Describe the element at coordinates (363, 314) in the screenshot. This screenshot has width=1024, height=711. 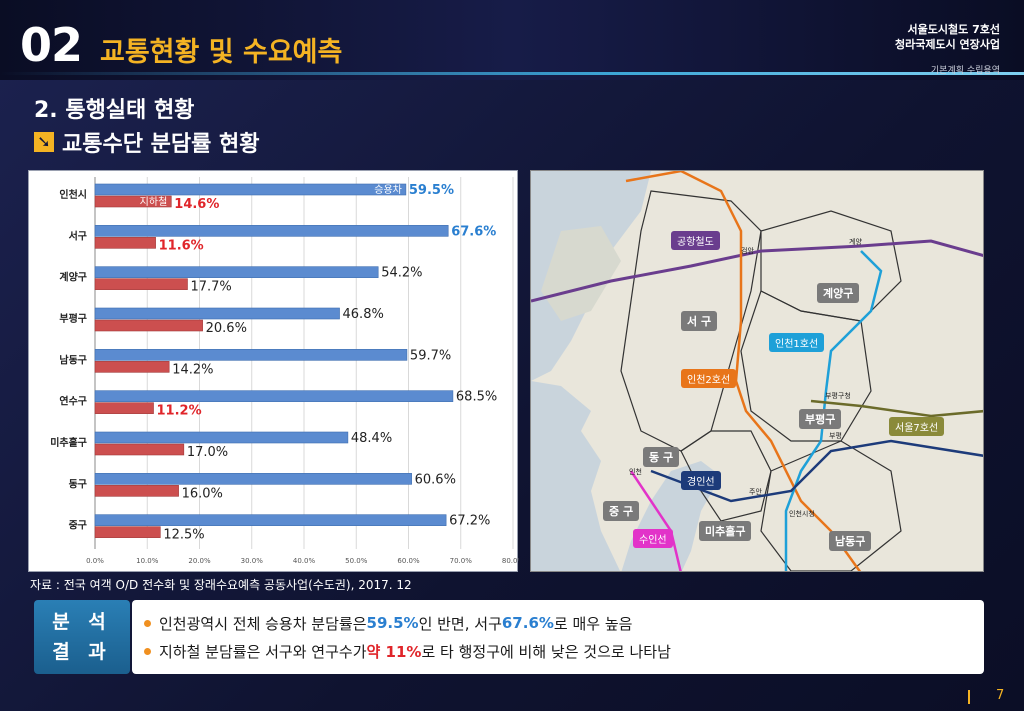
I see `value-label-car: 46.8%` at that location.